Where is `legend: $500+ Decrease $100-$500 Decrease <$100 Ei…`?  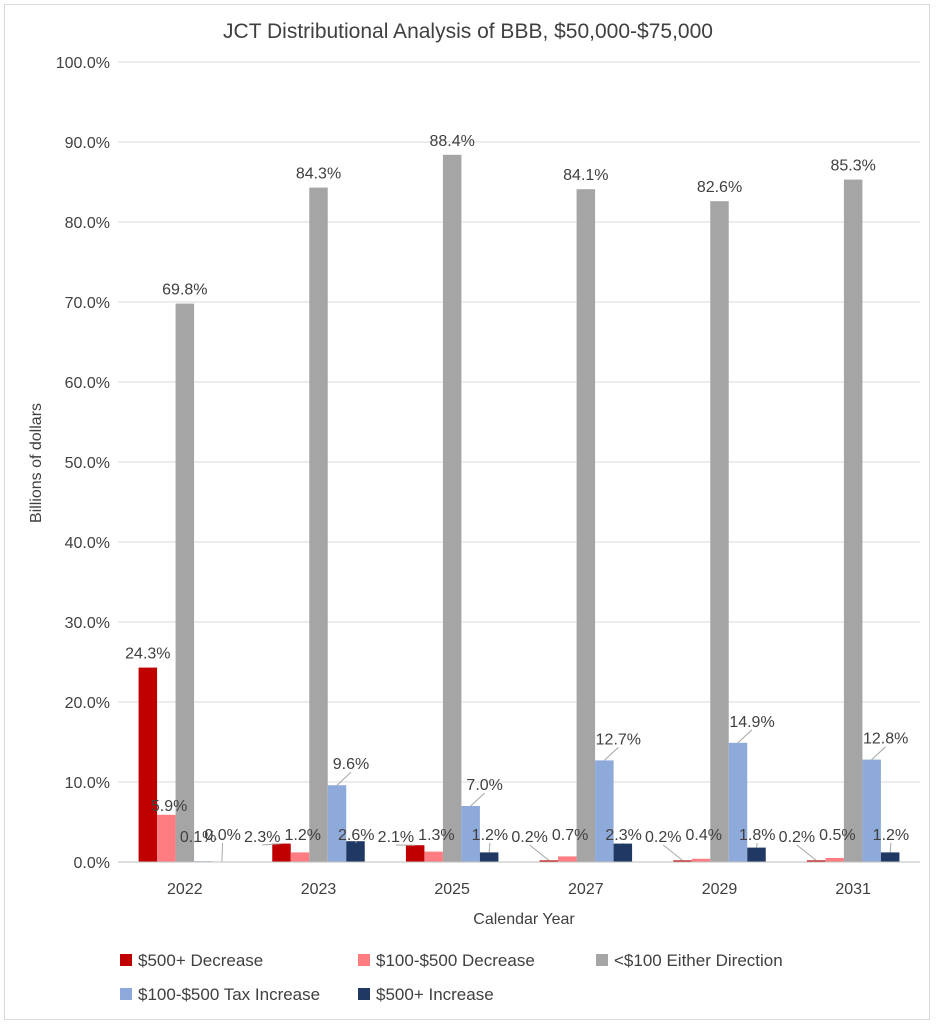
legend: $500+ Decrease $100-$500 Decrease <$100 Ei… is located at coordinates (451, 977).